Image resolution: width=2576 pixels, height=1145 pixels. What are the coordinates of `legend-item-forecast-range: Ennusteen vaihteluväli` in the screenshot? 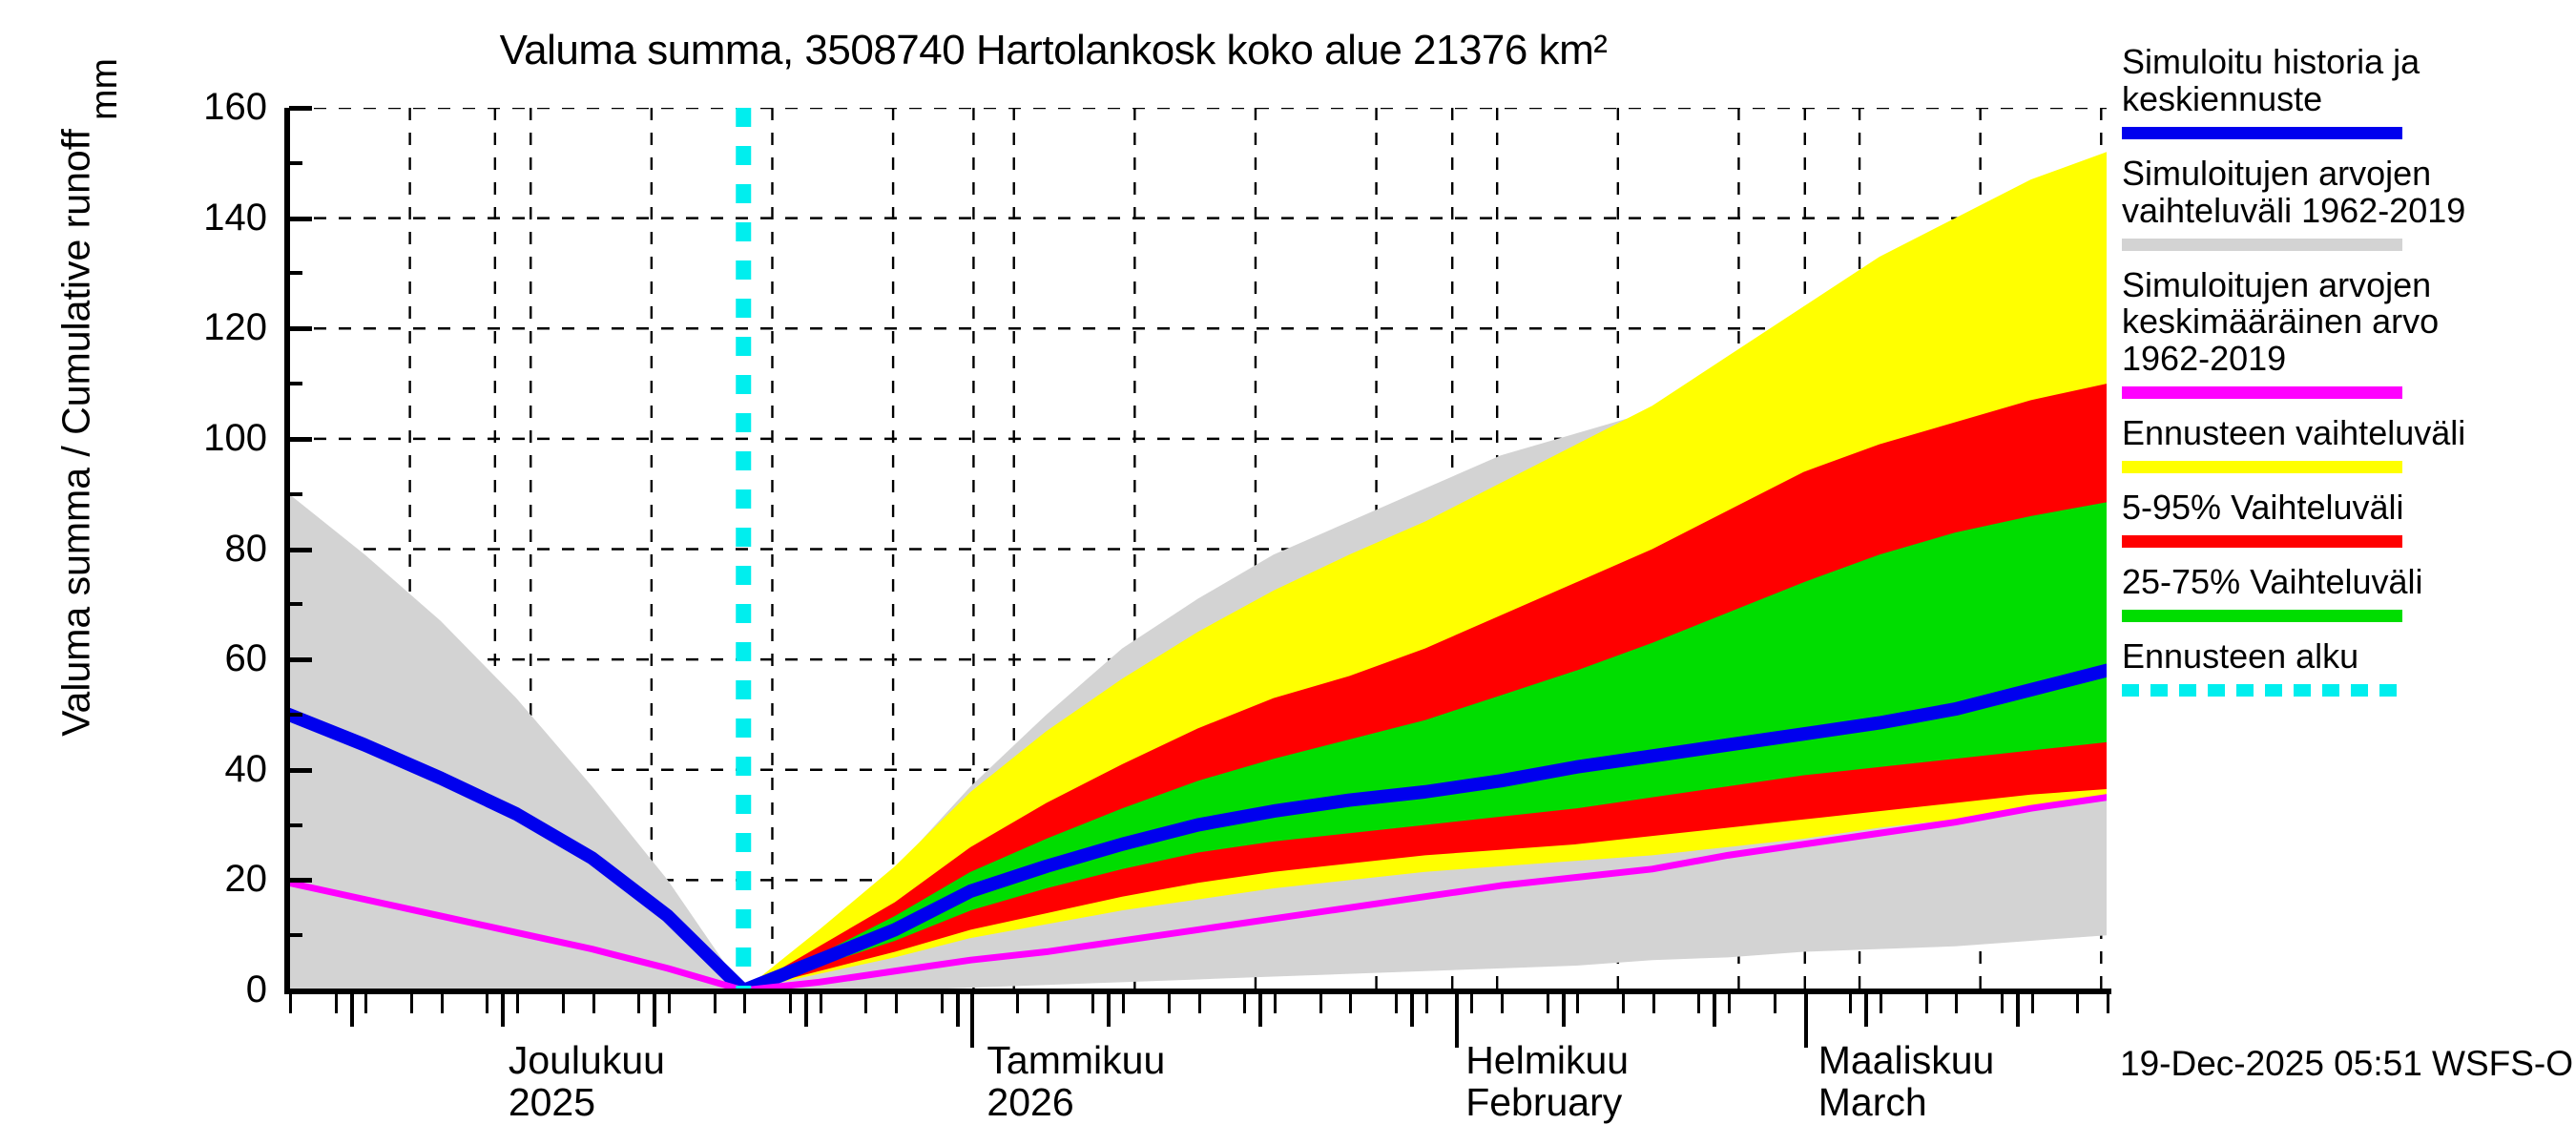 It's located at (2346, 443).